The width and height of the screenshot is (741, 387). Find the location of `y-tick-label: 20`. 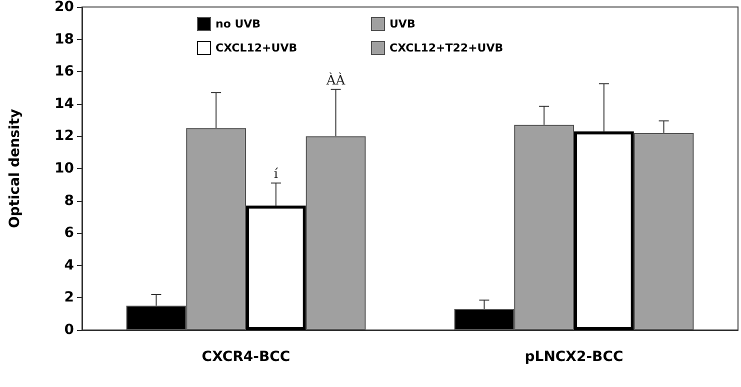

y-tick-label: 20 is located at coordinates (64, 7).